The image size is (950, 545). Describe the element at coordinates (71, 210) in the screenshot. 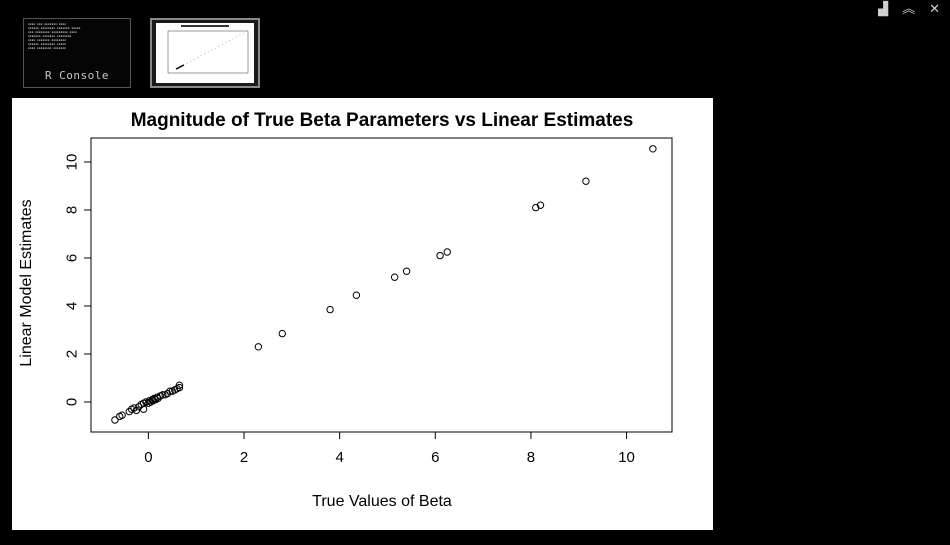

I see `y-tick-label: 8` at that location.